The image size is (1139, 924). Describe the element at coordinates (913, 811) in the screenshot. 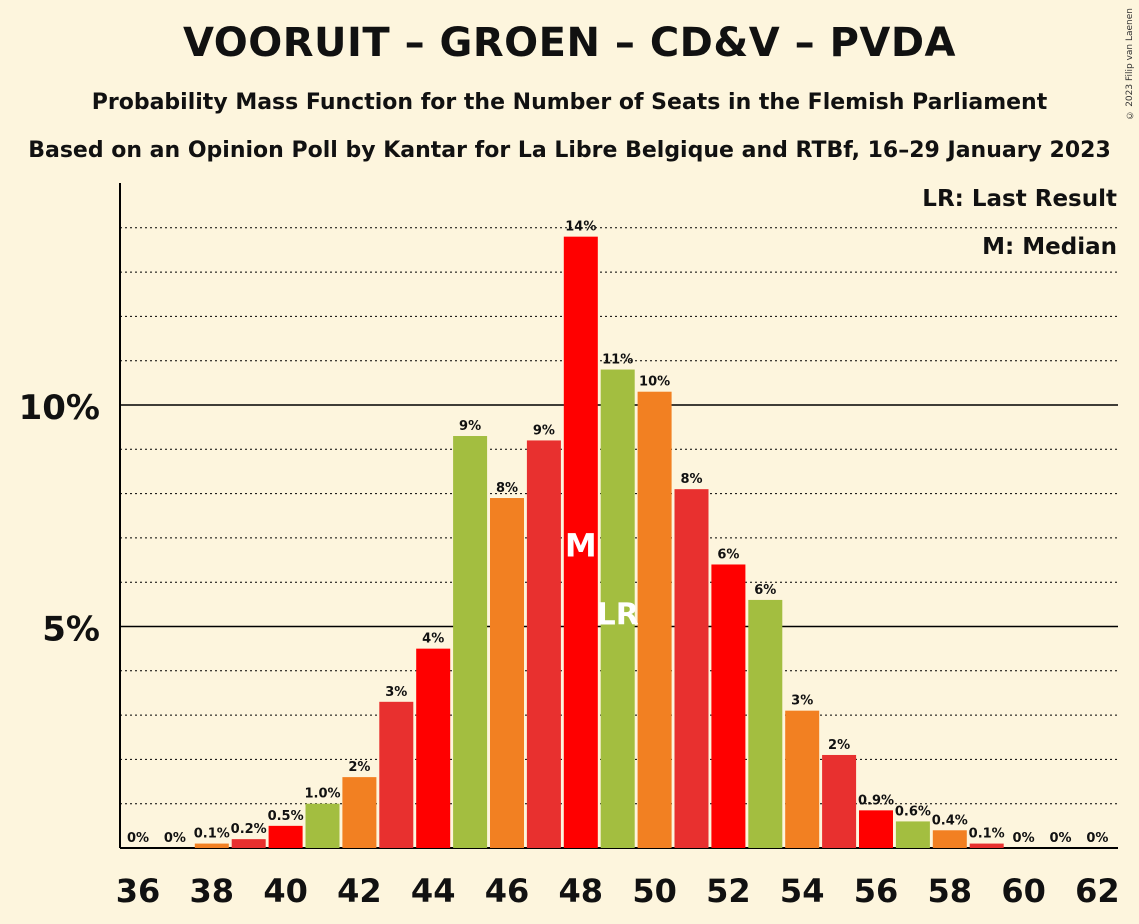

I see `bar-value-label: 0.6%` at that location.